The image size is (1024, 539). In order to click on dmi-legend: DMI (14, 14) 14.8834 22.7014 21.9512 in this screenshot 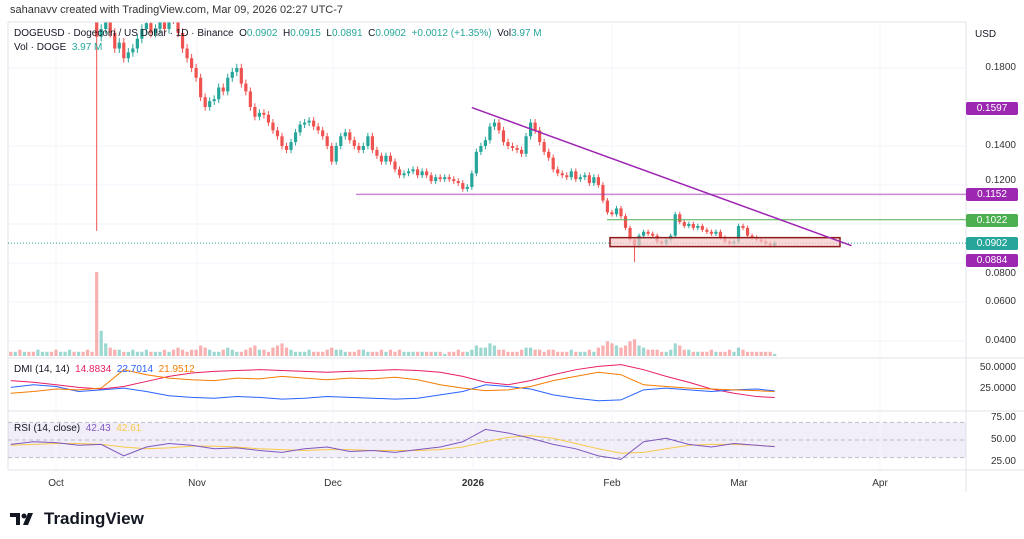, I will do `click(104, 369)`.